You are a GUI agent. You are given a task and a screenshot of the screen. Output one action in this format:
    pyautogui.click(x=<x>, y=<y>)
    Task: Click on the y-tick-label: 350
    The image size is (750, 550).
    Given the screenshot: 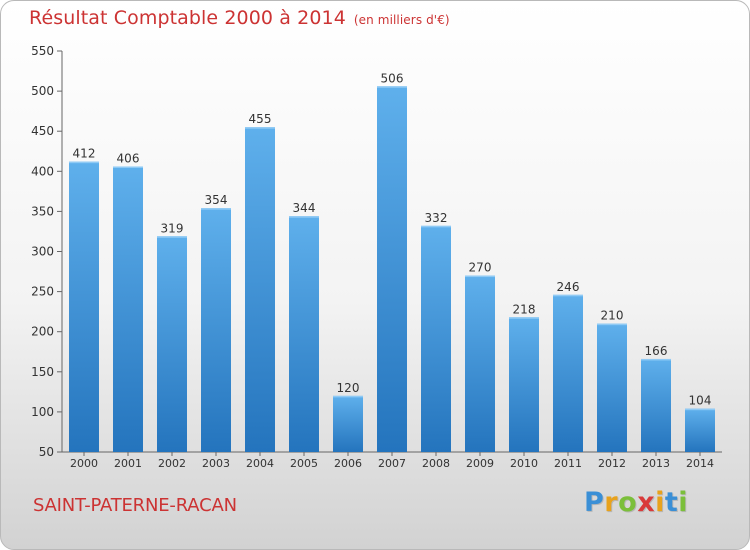 What is the action you would take?
    pyautogui.click(x=42, y=211)
    